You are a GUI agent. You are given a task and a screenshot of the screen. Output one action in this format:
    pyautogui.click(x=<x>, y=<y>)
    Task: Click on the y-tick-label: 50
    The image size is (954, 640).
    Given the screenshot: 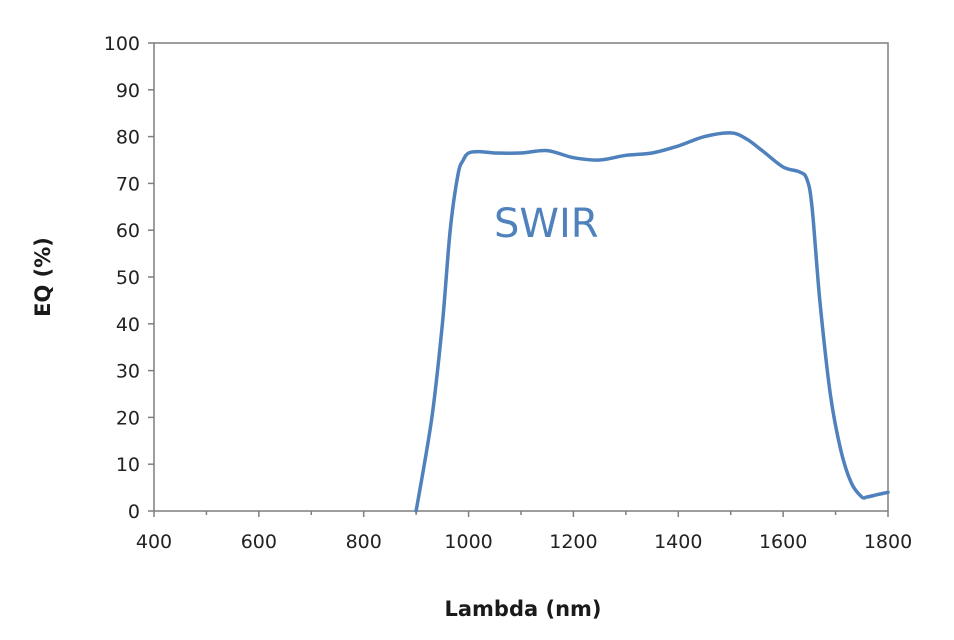 What is the action you would take?
    pyautogui.click(x=128, y=278)
    